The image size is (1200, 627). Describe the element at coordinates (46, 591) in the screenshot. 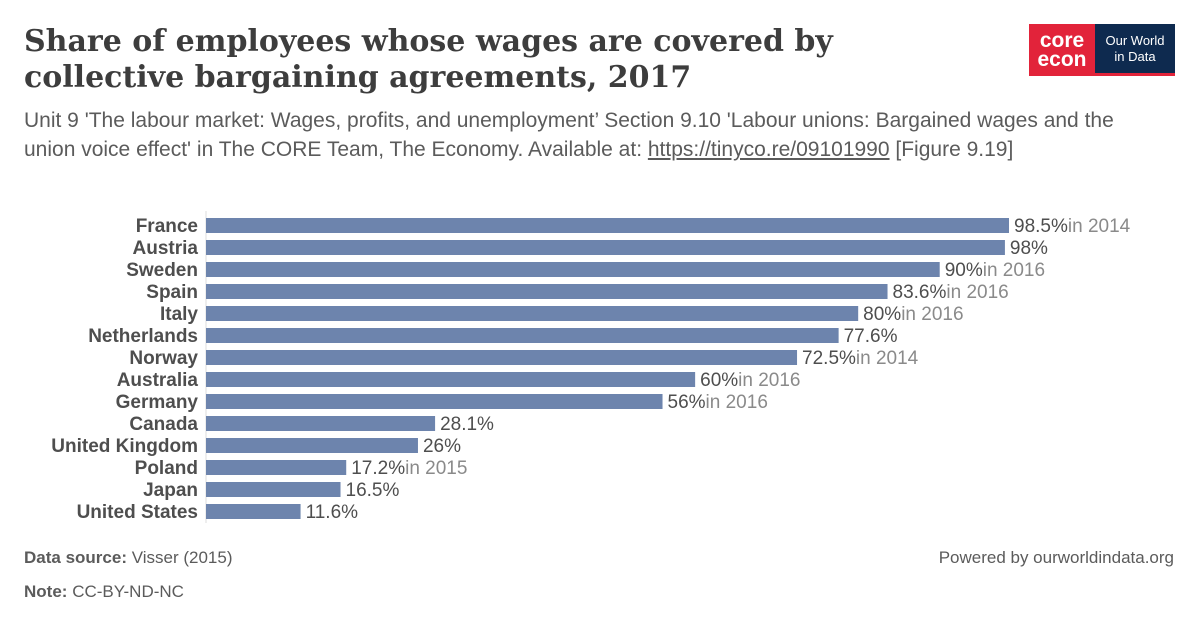

I see `note-label: Note:` at that location.